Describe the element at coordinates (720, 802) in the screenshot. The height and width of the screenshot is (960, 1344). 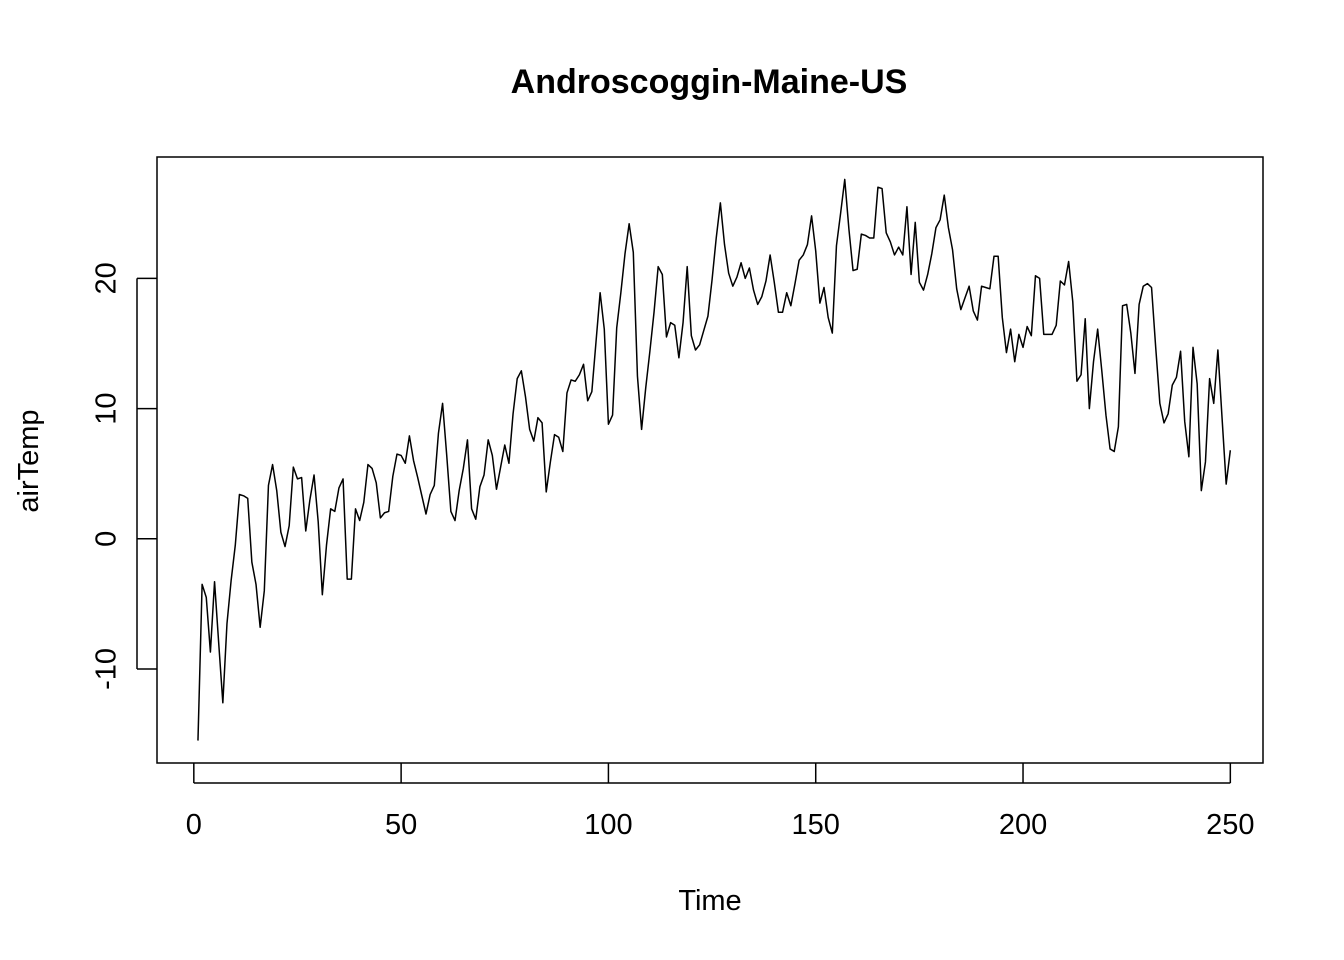
I see `x-axis: 0 50 100 150 200 250` at that location.